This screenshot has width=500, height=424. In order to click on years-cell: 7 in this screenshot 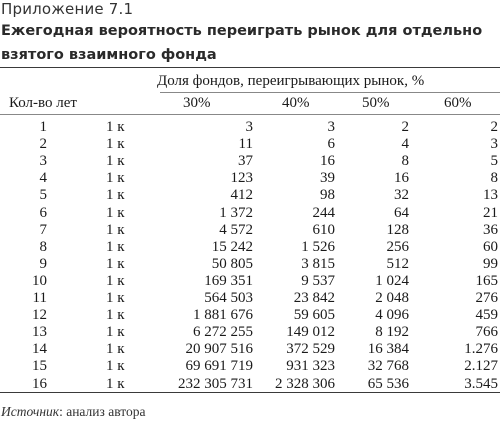, I will do `click(43, 229)`.